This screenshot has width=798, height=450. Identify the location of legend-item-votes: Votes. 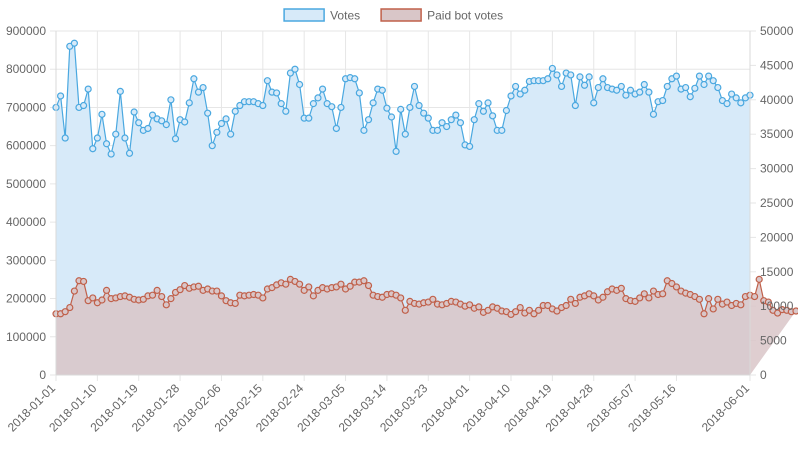
(321, 15).